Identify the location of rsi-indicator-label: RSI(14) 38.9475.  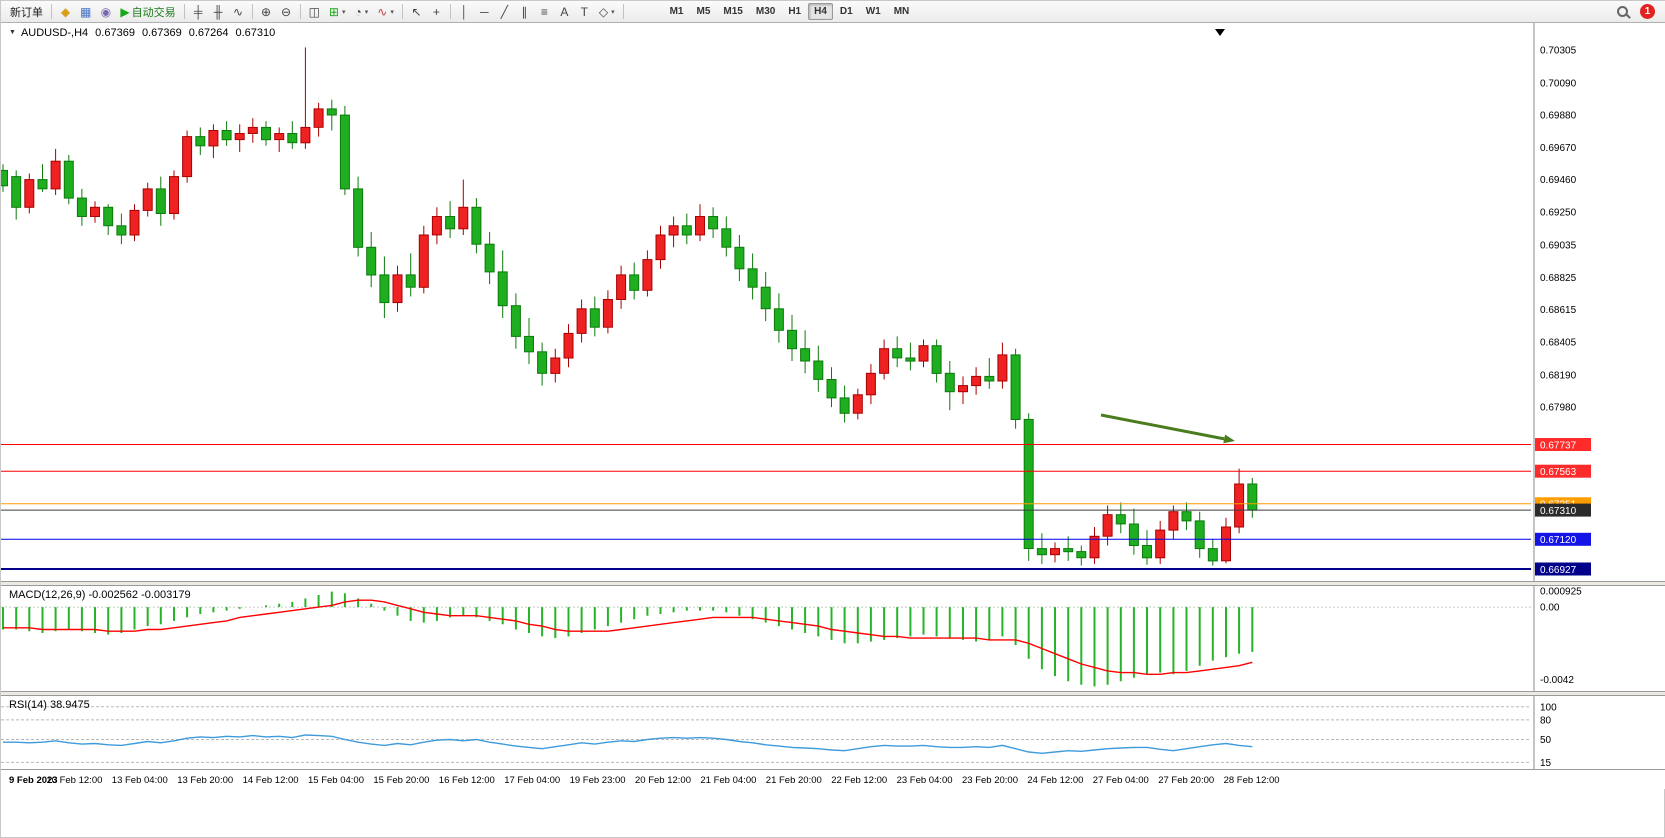
(49, 705).